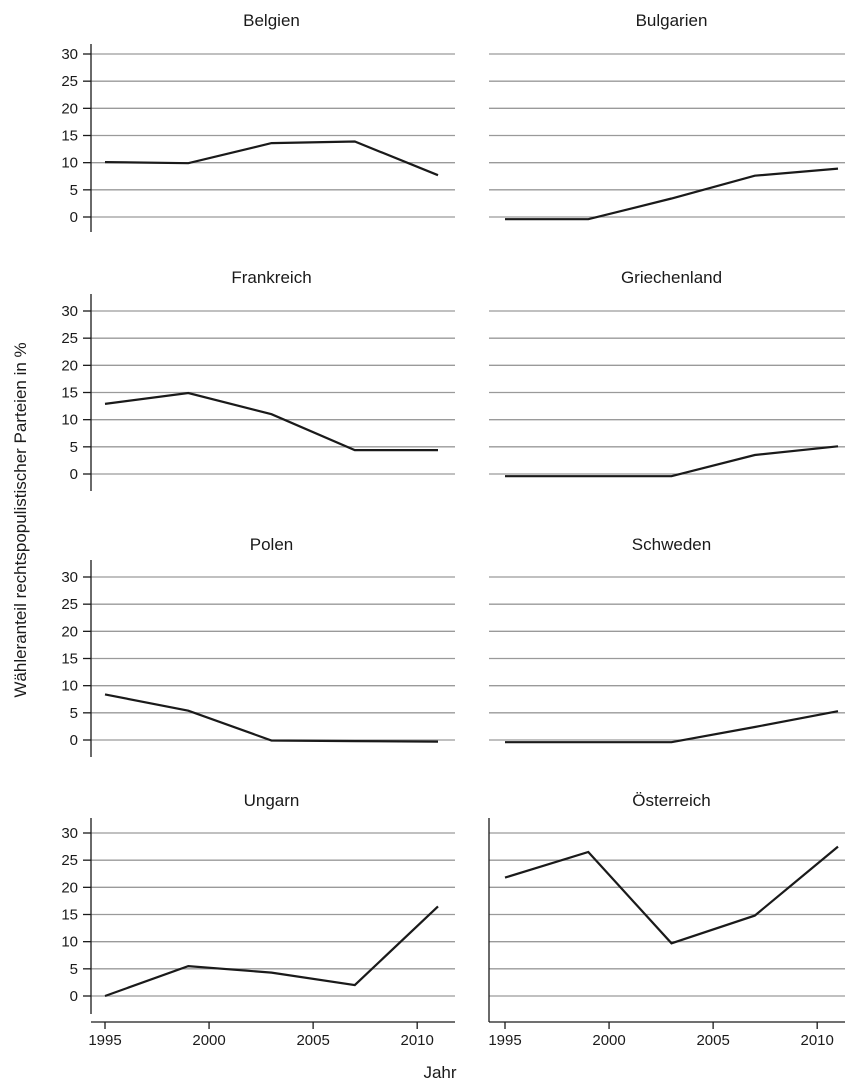 The height and width of the screenshot is (1087, 851). I want to click on panel-schweden: Schweden, so click(667, 639).